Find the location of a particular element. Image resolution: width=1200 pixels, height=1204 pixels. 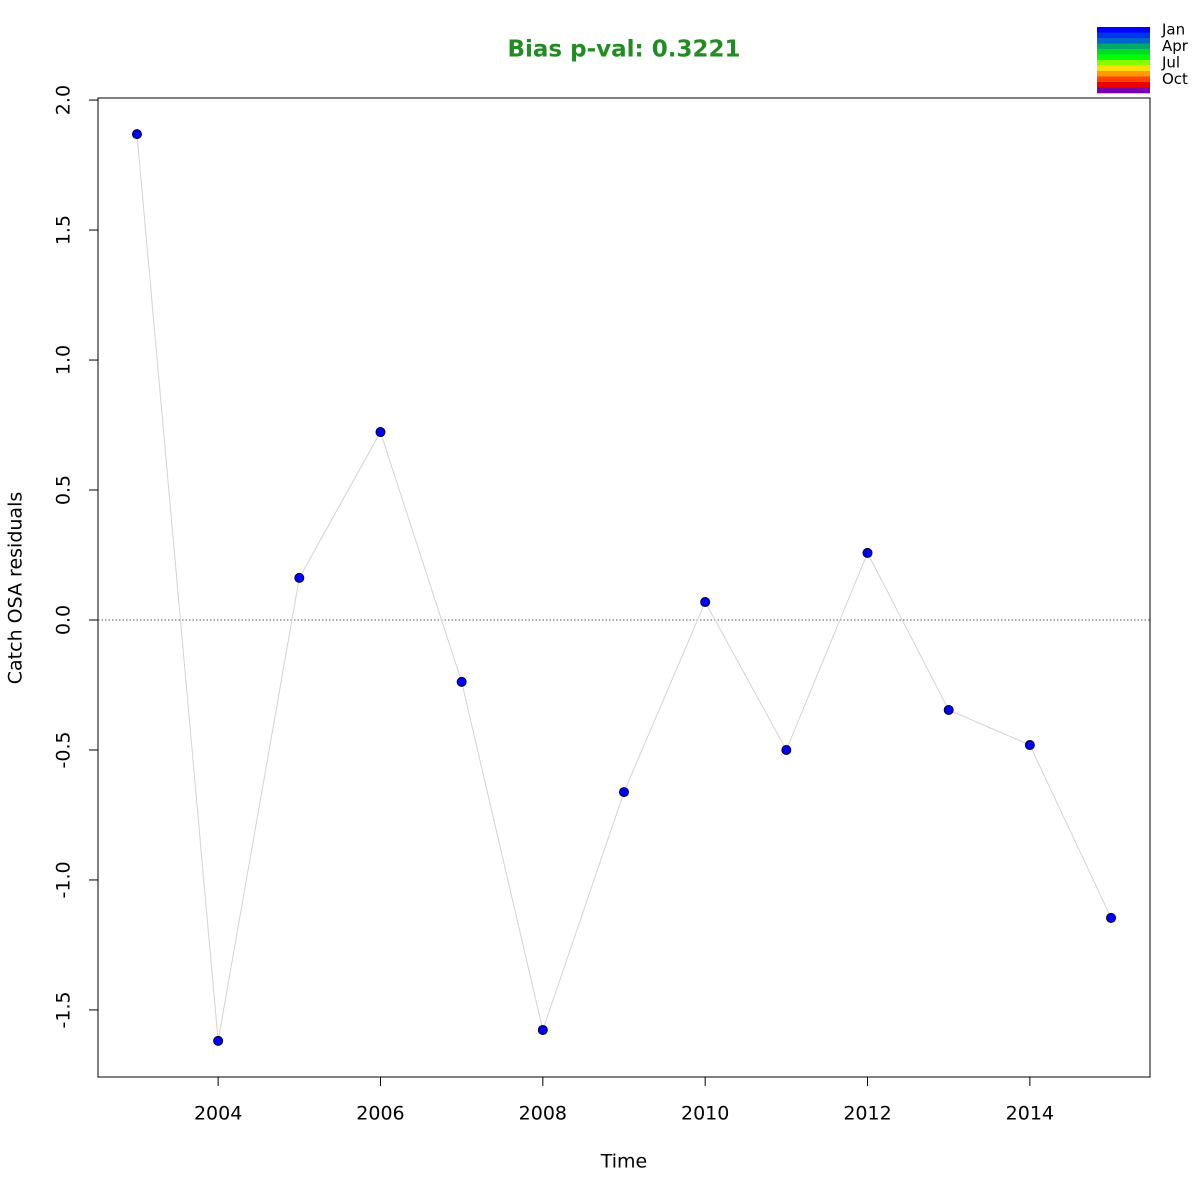

y-tick-label: -1.5 is located at coordinates (64, 1009).